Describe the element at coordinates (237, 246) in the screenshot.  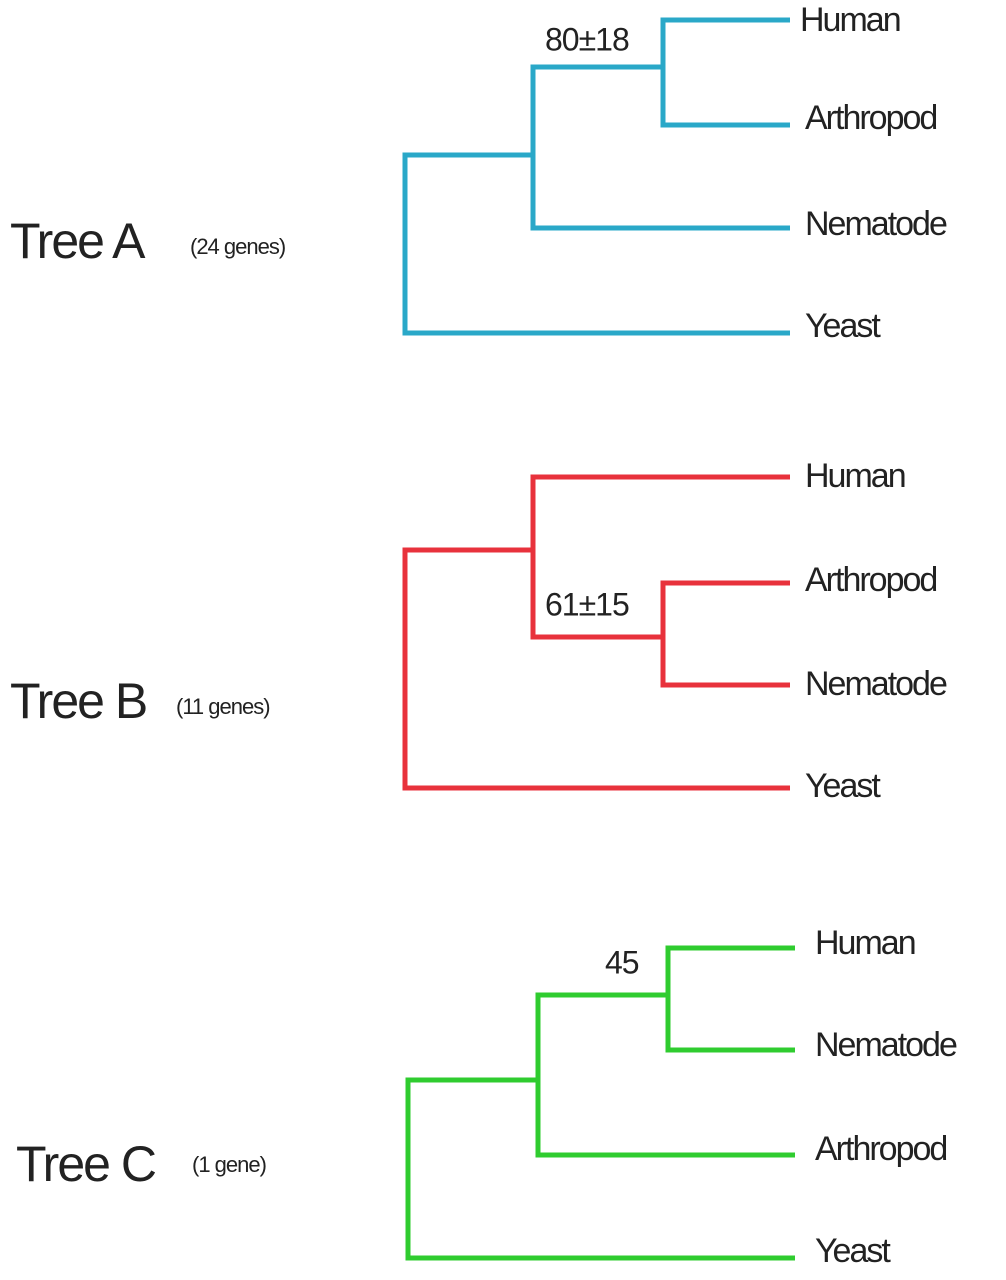
I see `gene-count: (24 genes)` at that location.